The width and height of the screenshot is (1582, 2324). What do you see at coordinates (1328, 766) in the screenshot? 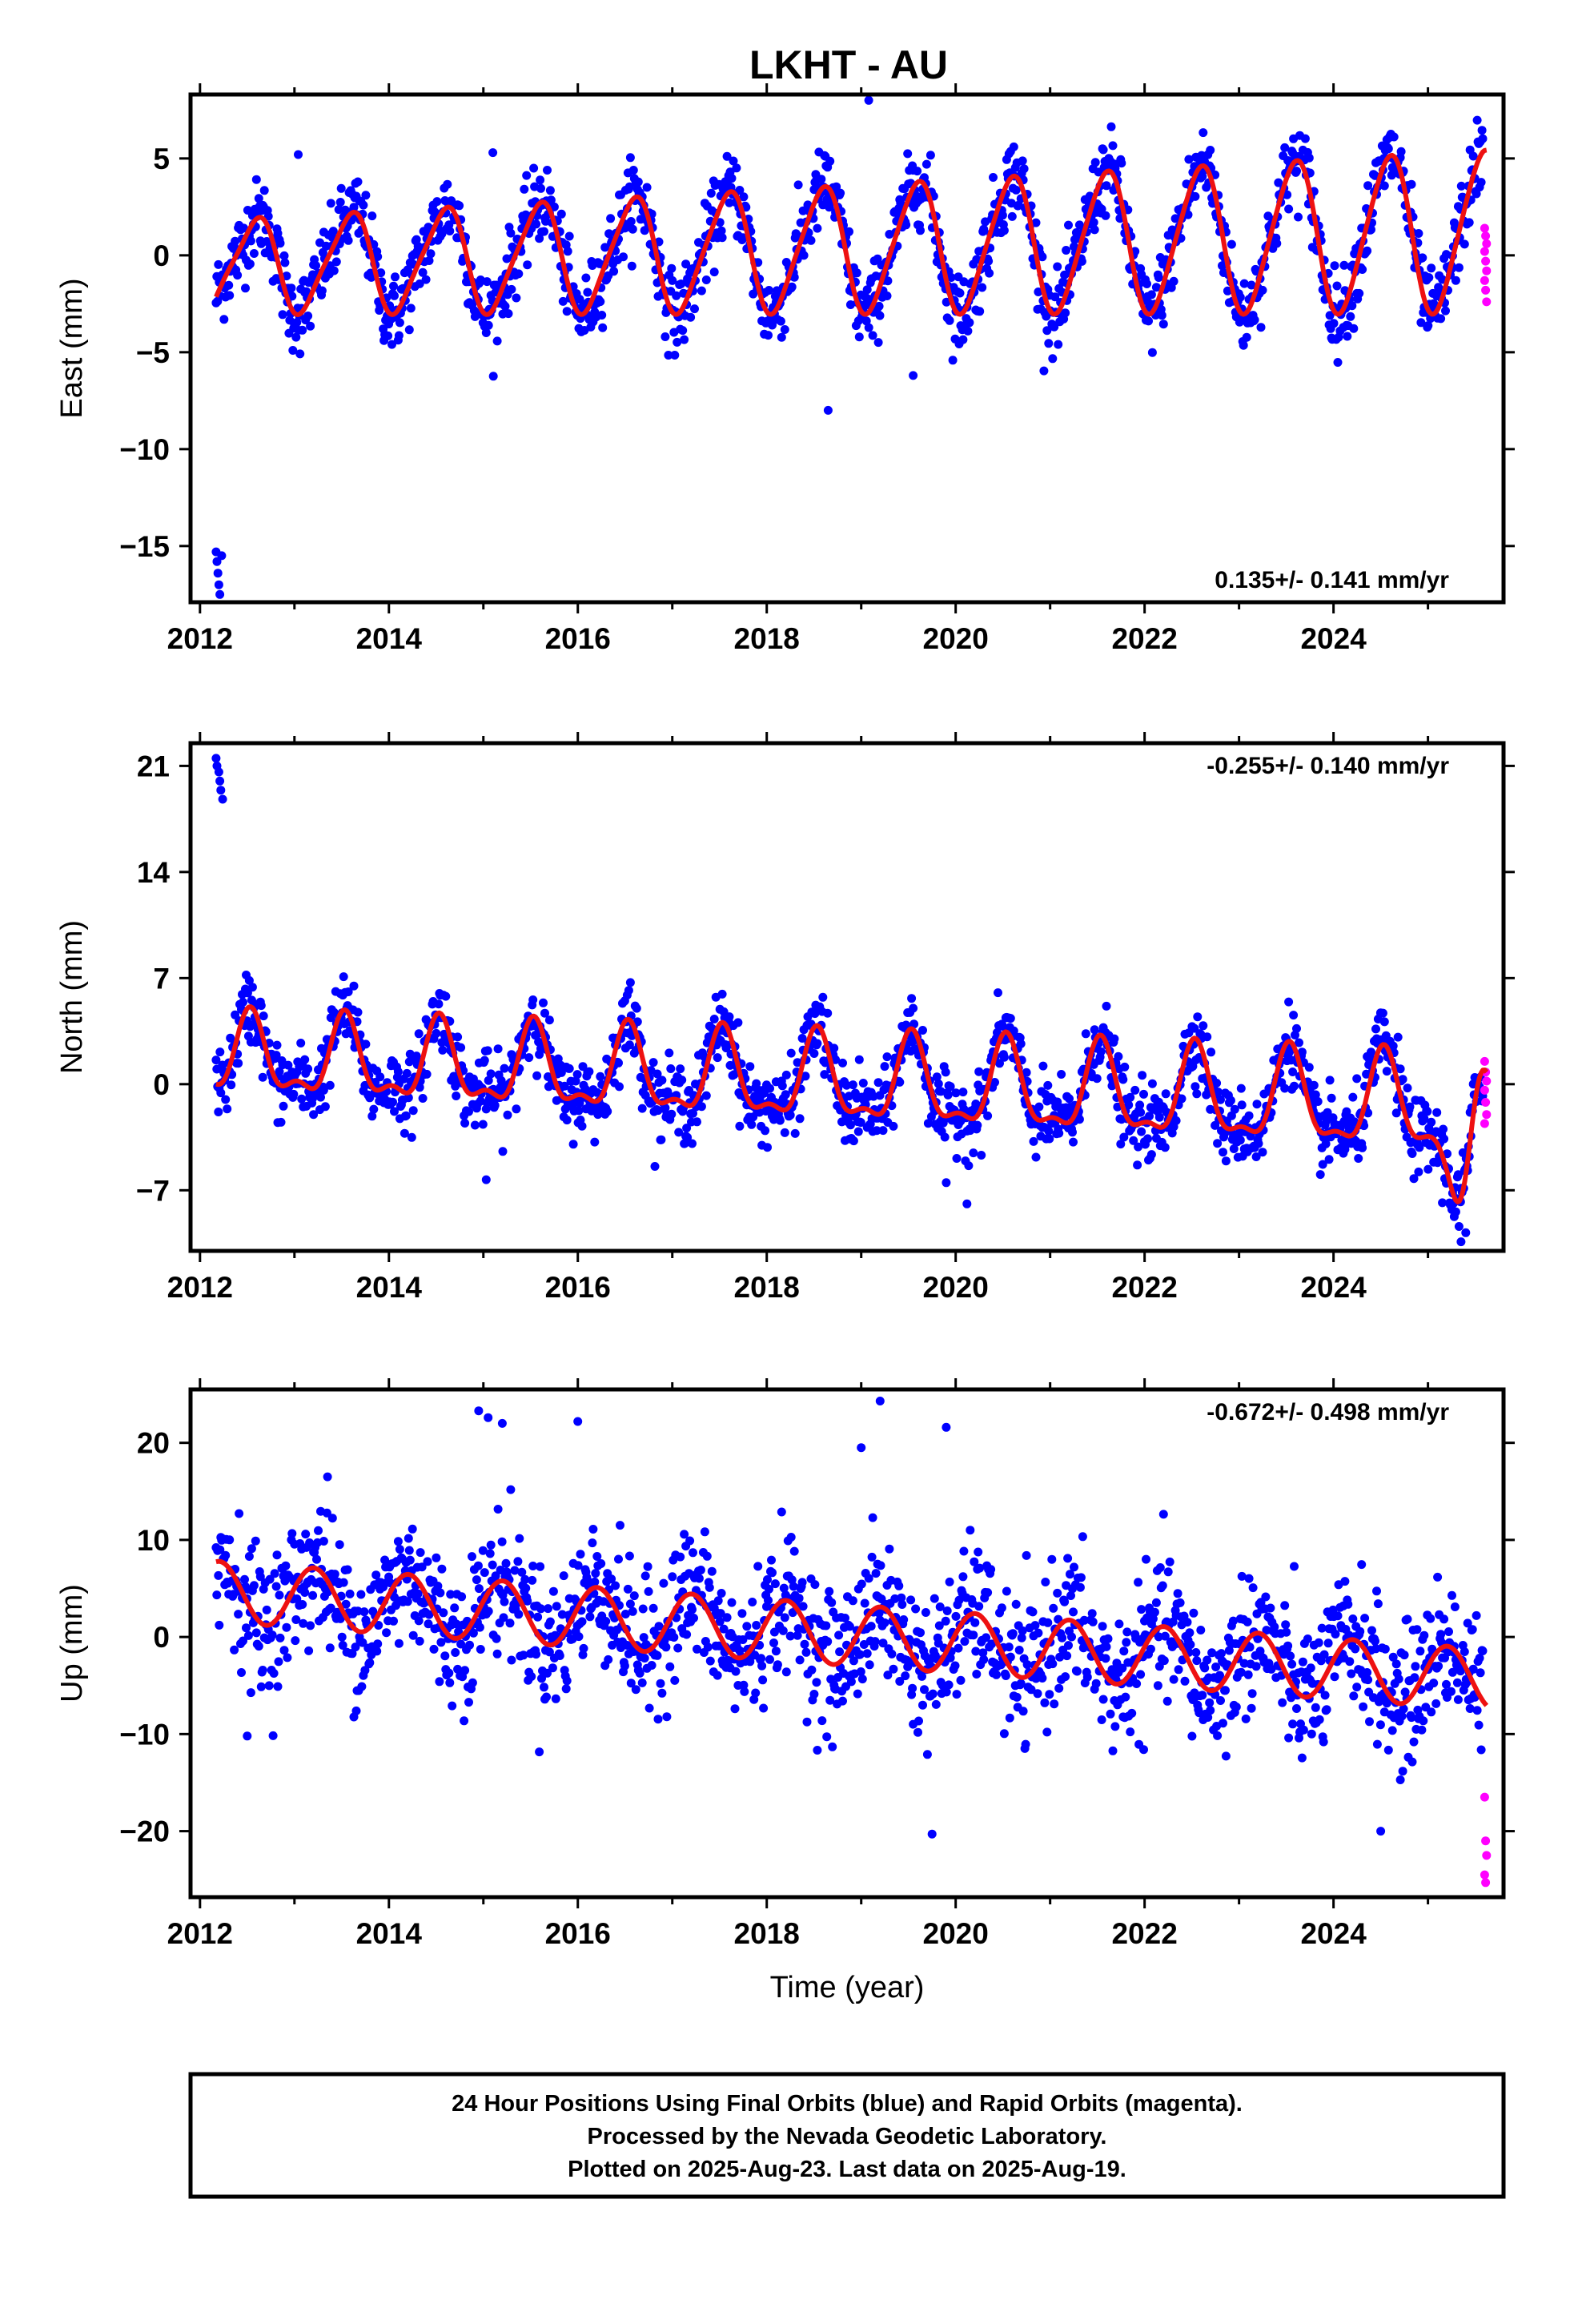
I see `north-rate-label: -0.255+/- 0.140 mm/yr` at bounding box center [1328, 766].